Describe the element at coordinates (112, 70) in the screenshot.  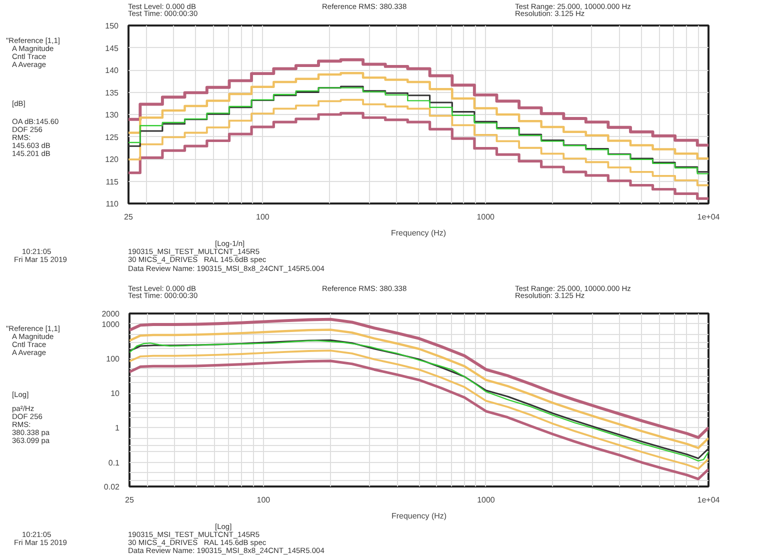
I see `y-tick-label: 140` at that location.